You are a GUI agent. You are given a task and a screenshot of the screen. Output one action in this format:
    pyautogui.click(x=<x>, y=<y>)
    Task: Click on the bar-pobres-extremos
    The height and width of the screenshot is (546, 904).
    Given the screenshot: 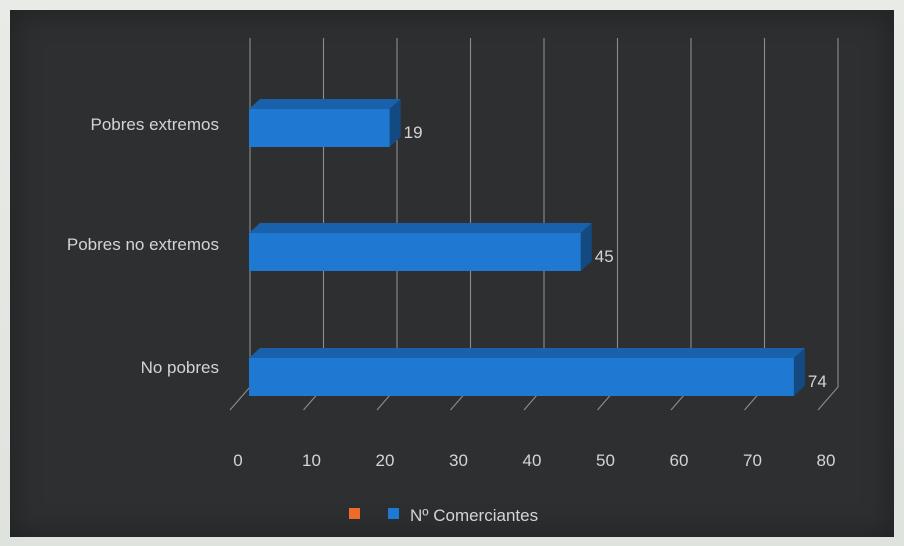 What is the action you would take?
    pyautogui.click(x=325, y=123)
    